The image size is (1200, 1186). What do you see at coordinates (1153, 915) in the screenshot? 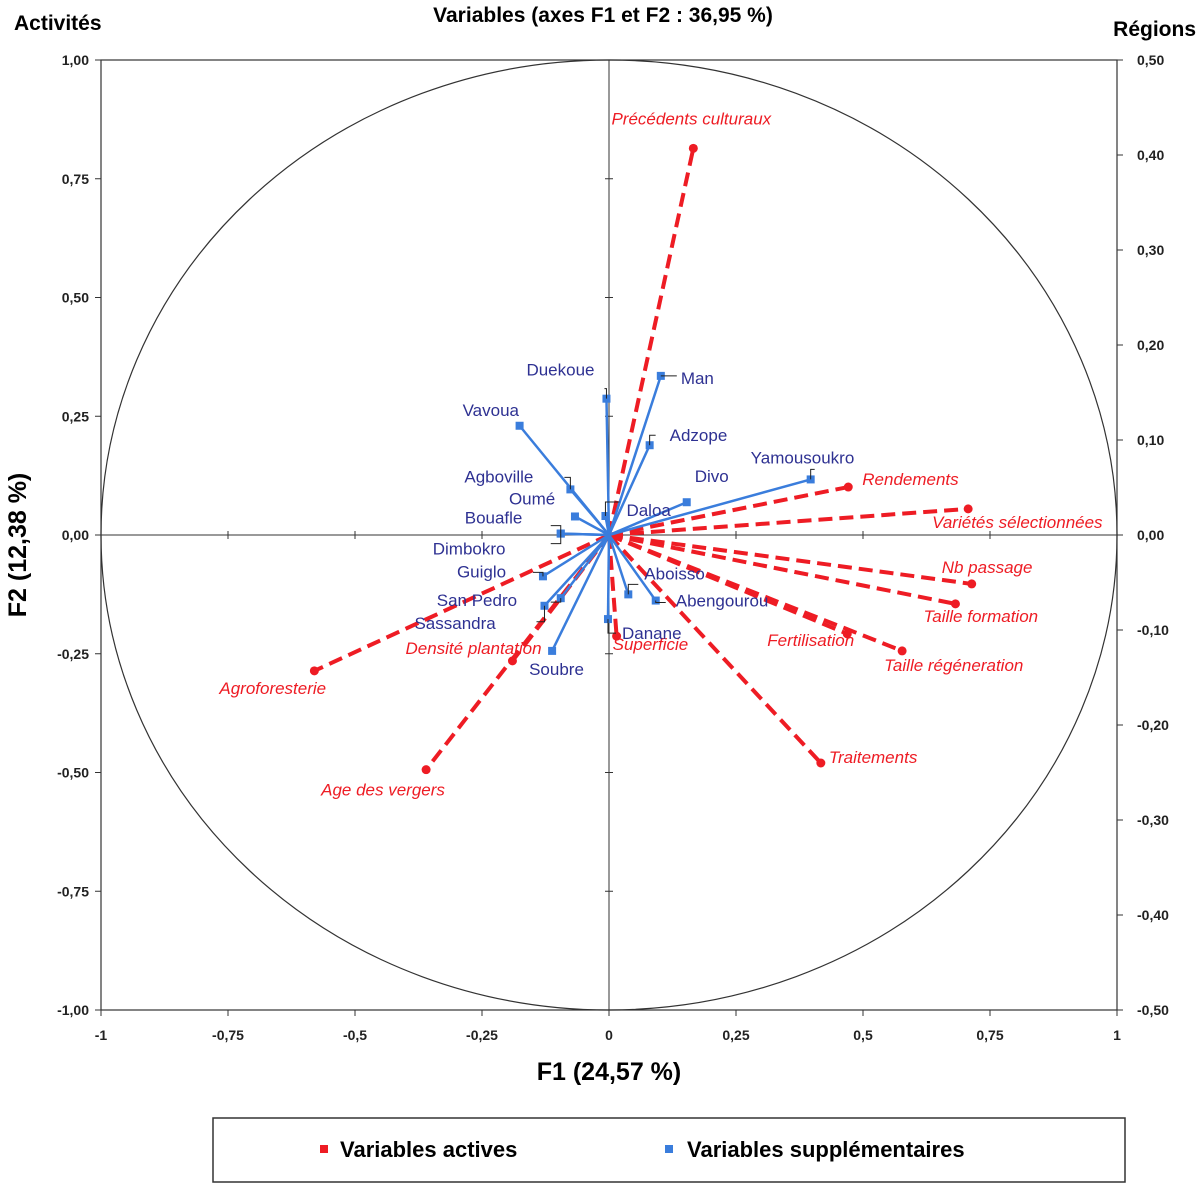
I see `y-right-tick-label: -0,40` at bounding box center [1153, 915].